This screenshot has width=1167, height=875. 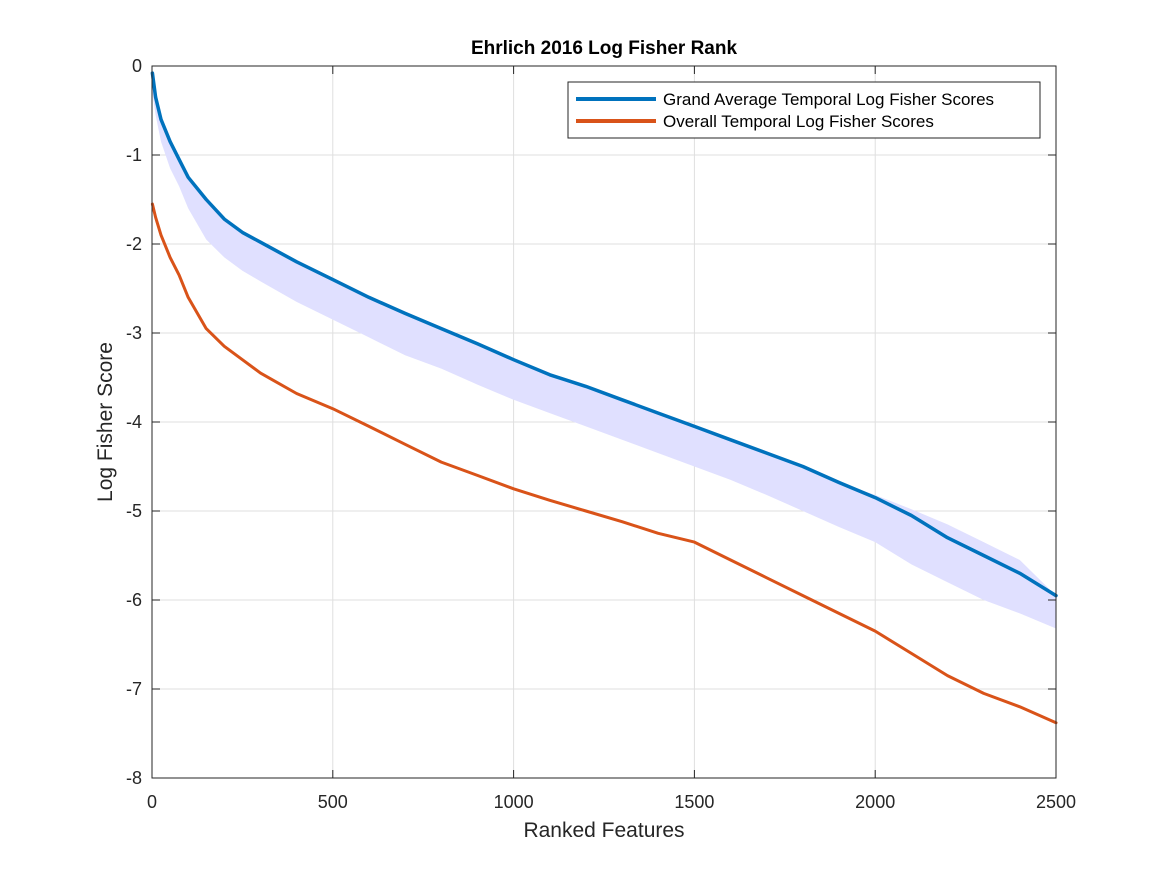 I want to click on y-tick-label: -6, so click(x=134, y=600).